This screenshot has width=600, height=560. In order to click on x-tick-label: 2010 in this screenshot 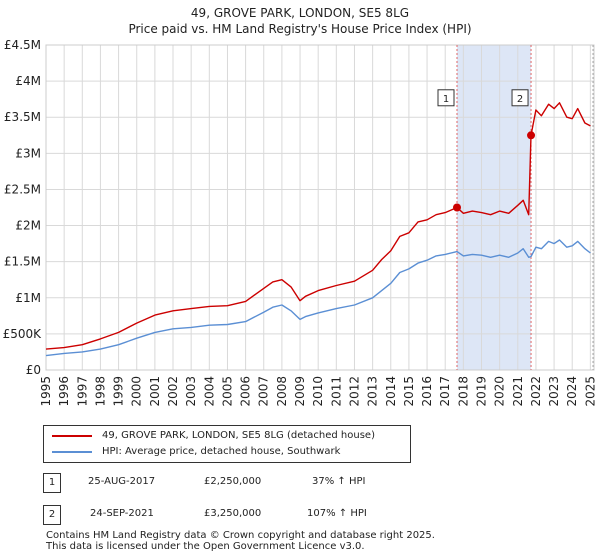, I will do `click(318, 391)`.